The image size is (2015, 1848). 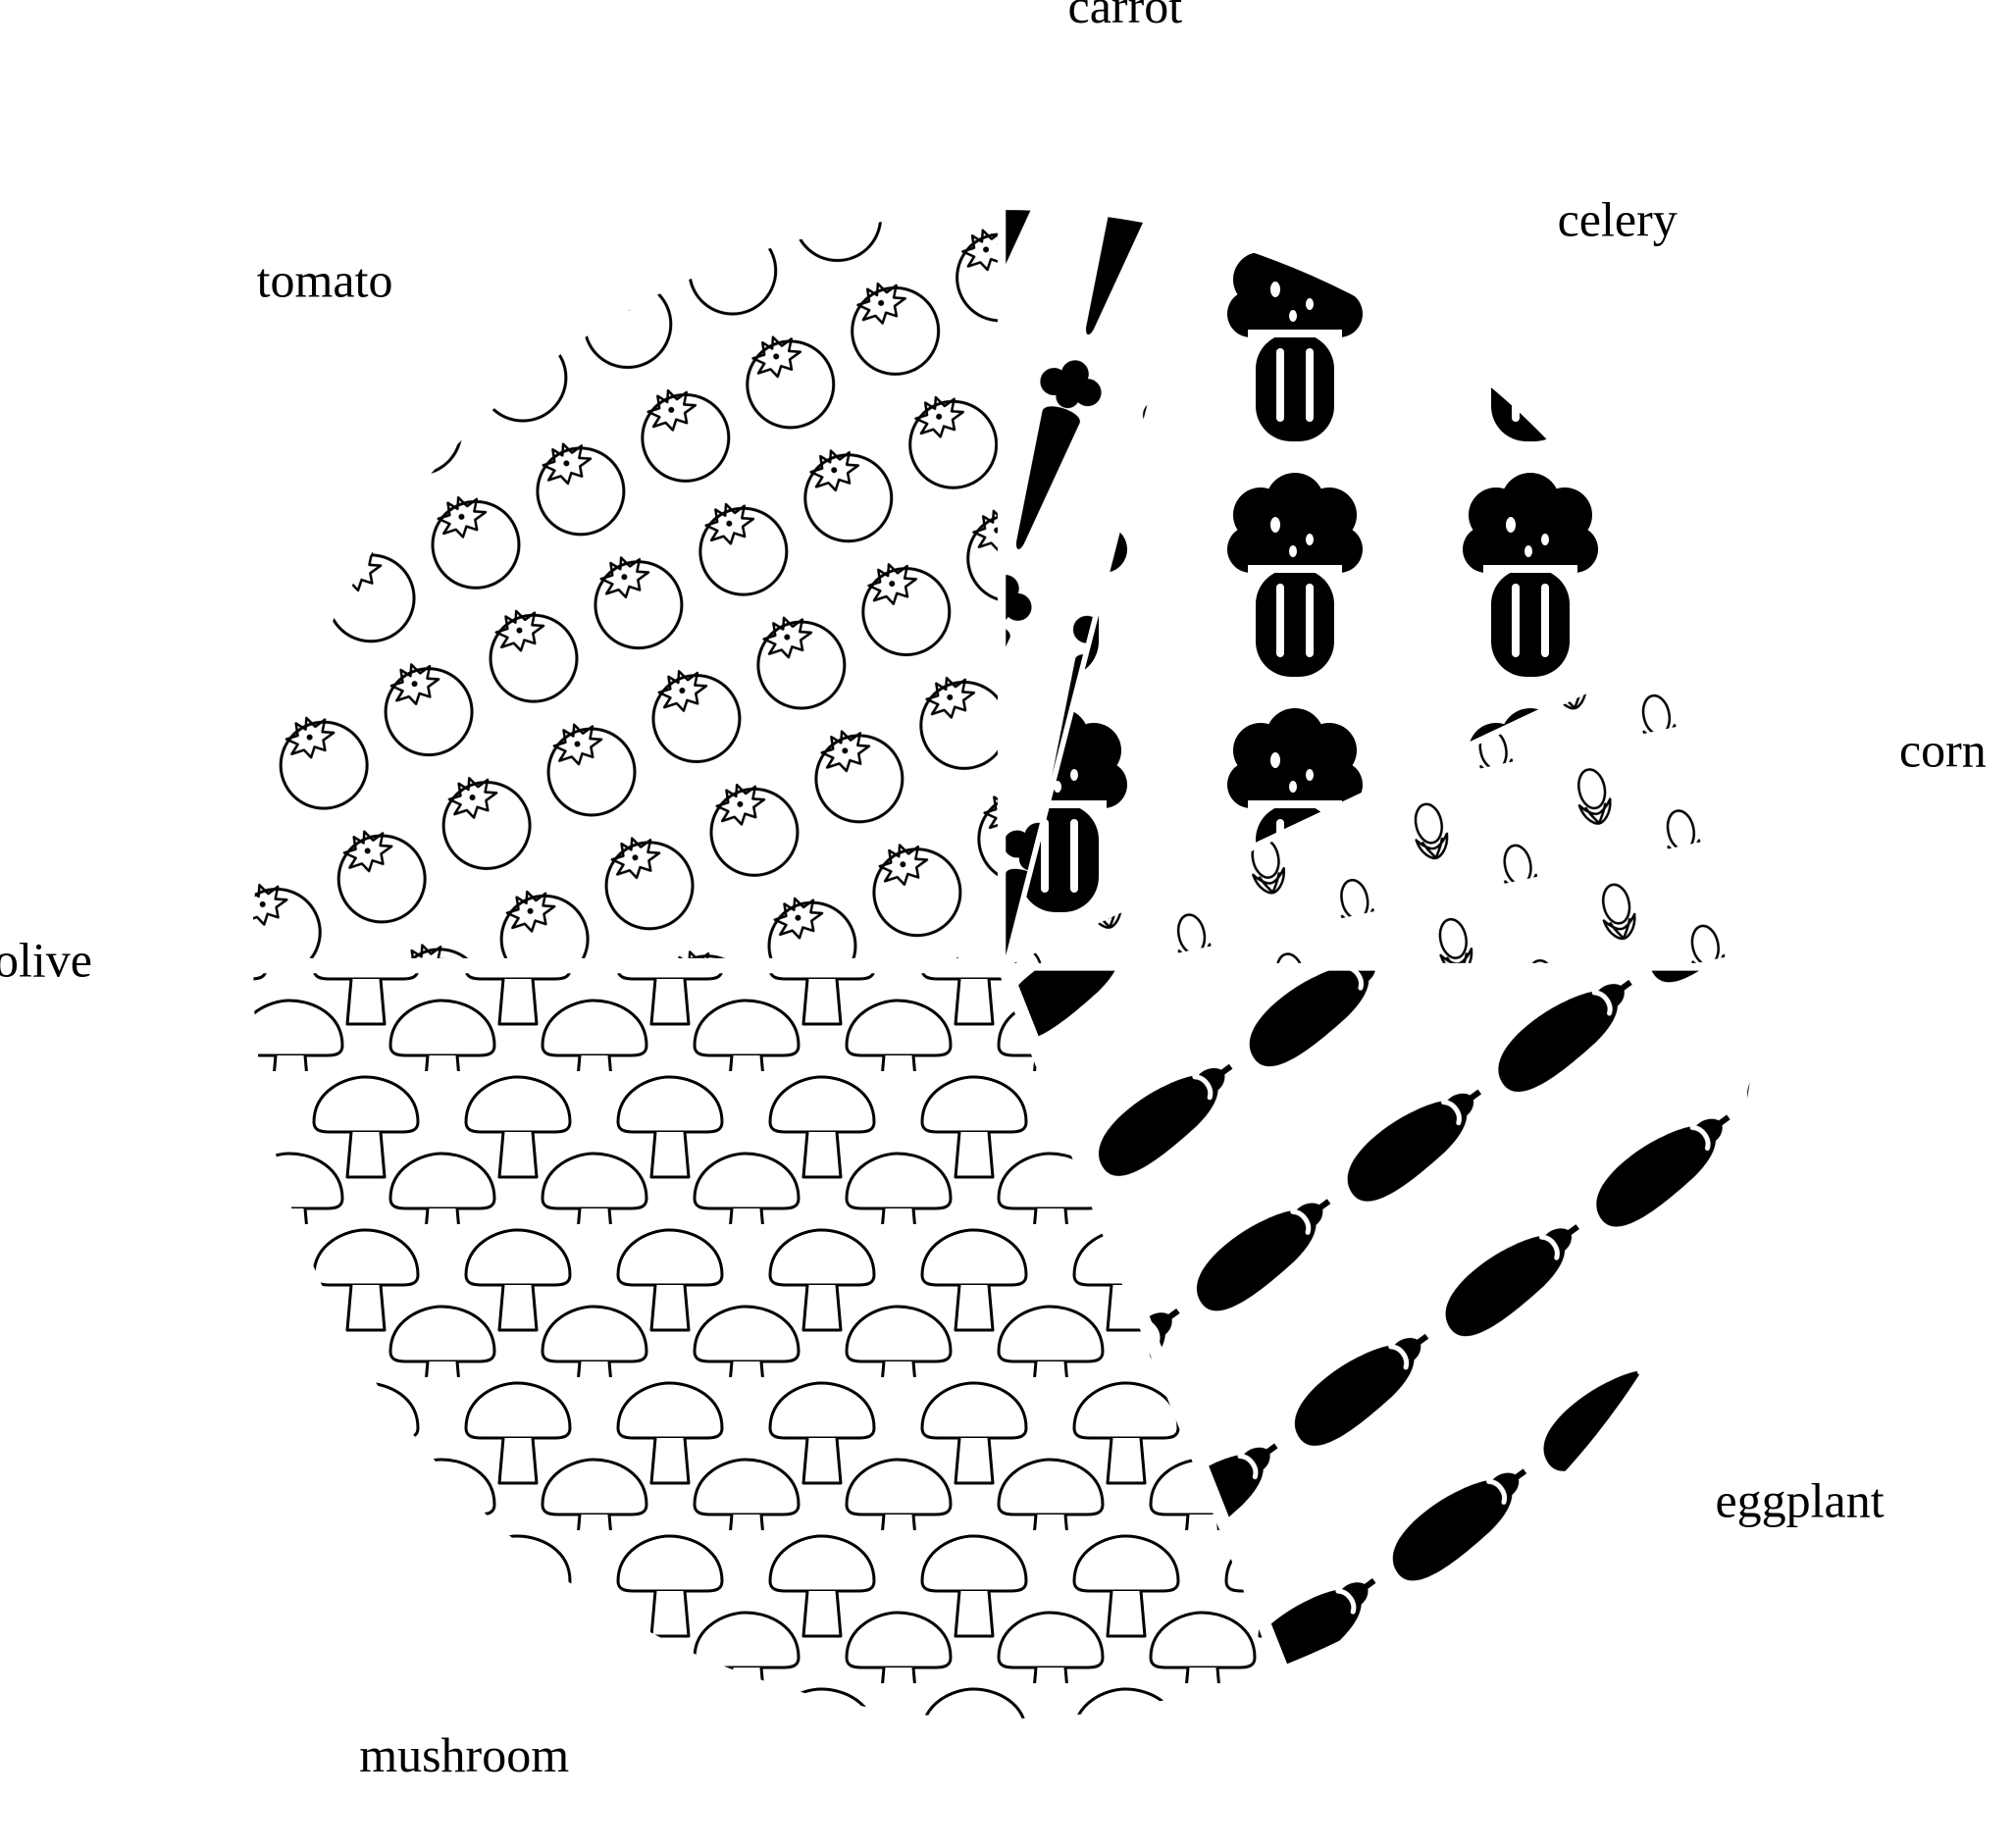 What do you see at coordinates (1125, 16) in the screenshot?
I see `slice-label-carrot: carrot` at bounding box center [1125, 16].